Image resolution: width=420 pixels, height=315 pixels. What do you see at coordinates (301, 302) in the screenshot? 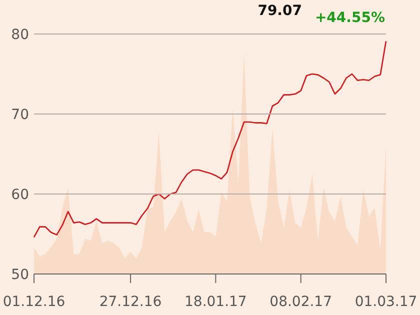
I see `x-tick-label: 08.02.17` at bounding box center [301, 302].